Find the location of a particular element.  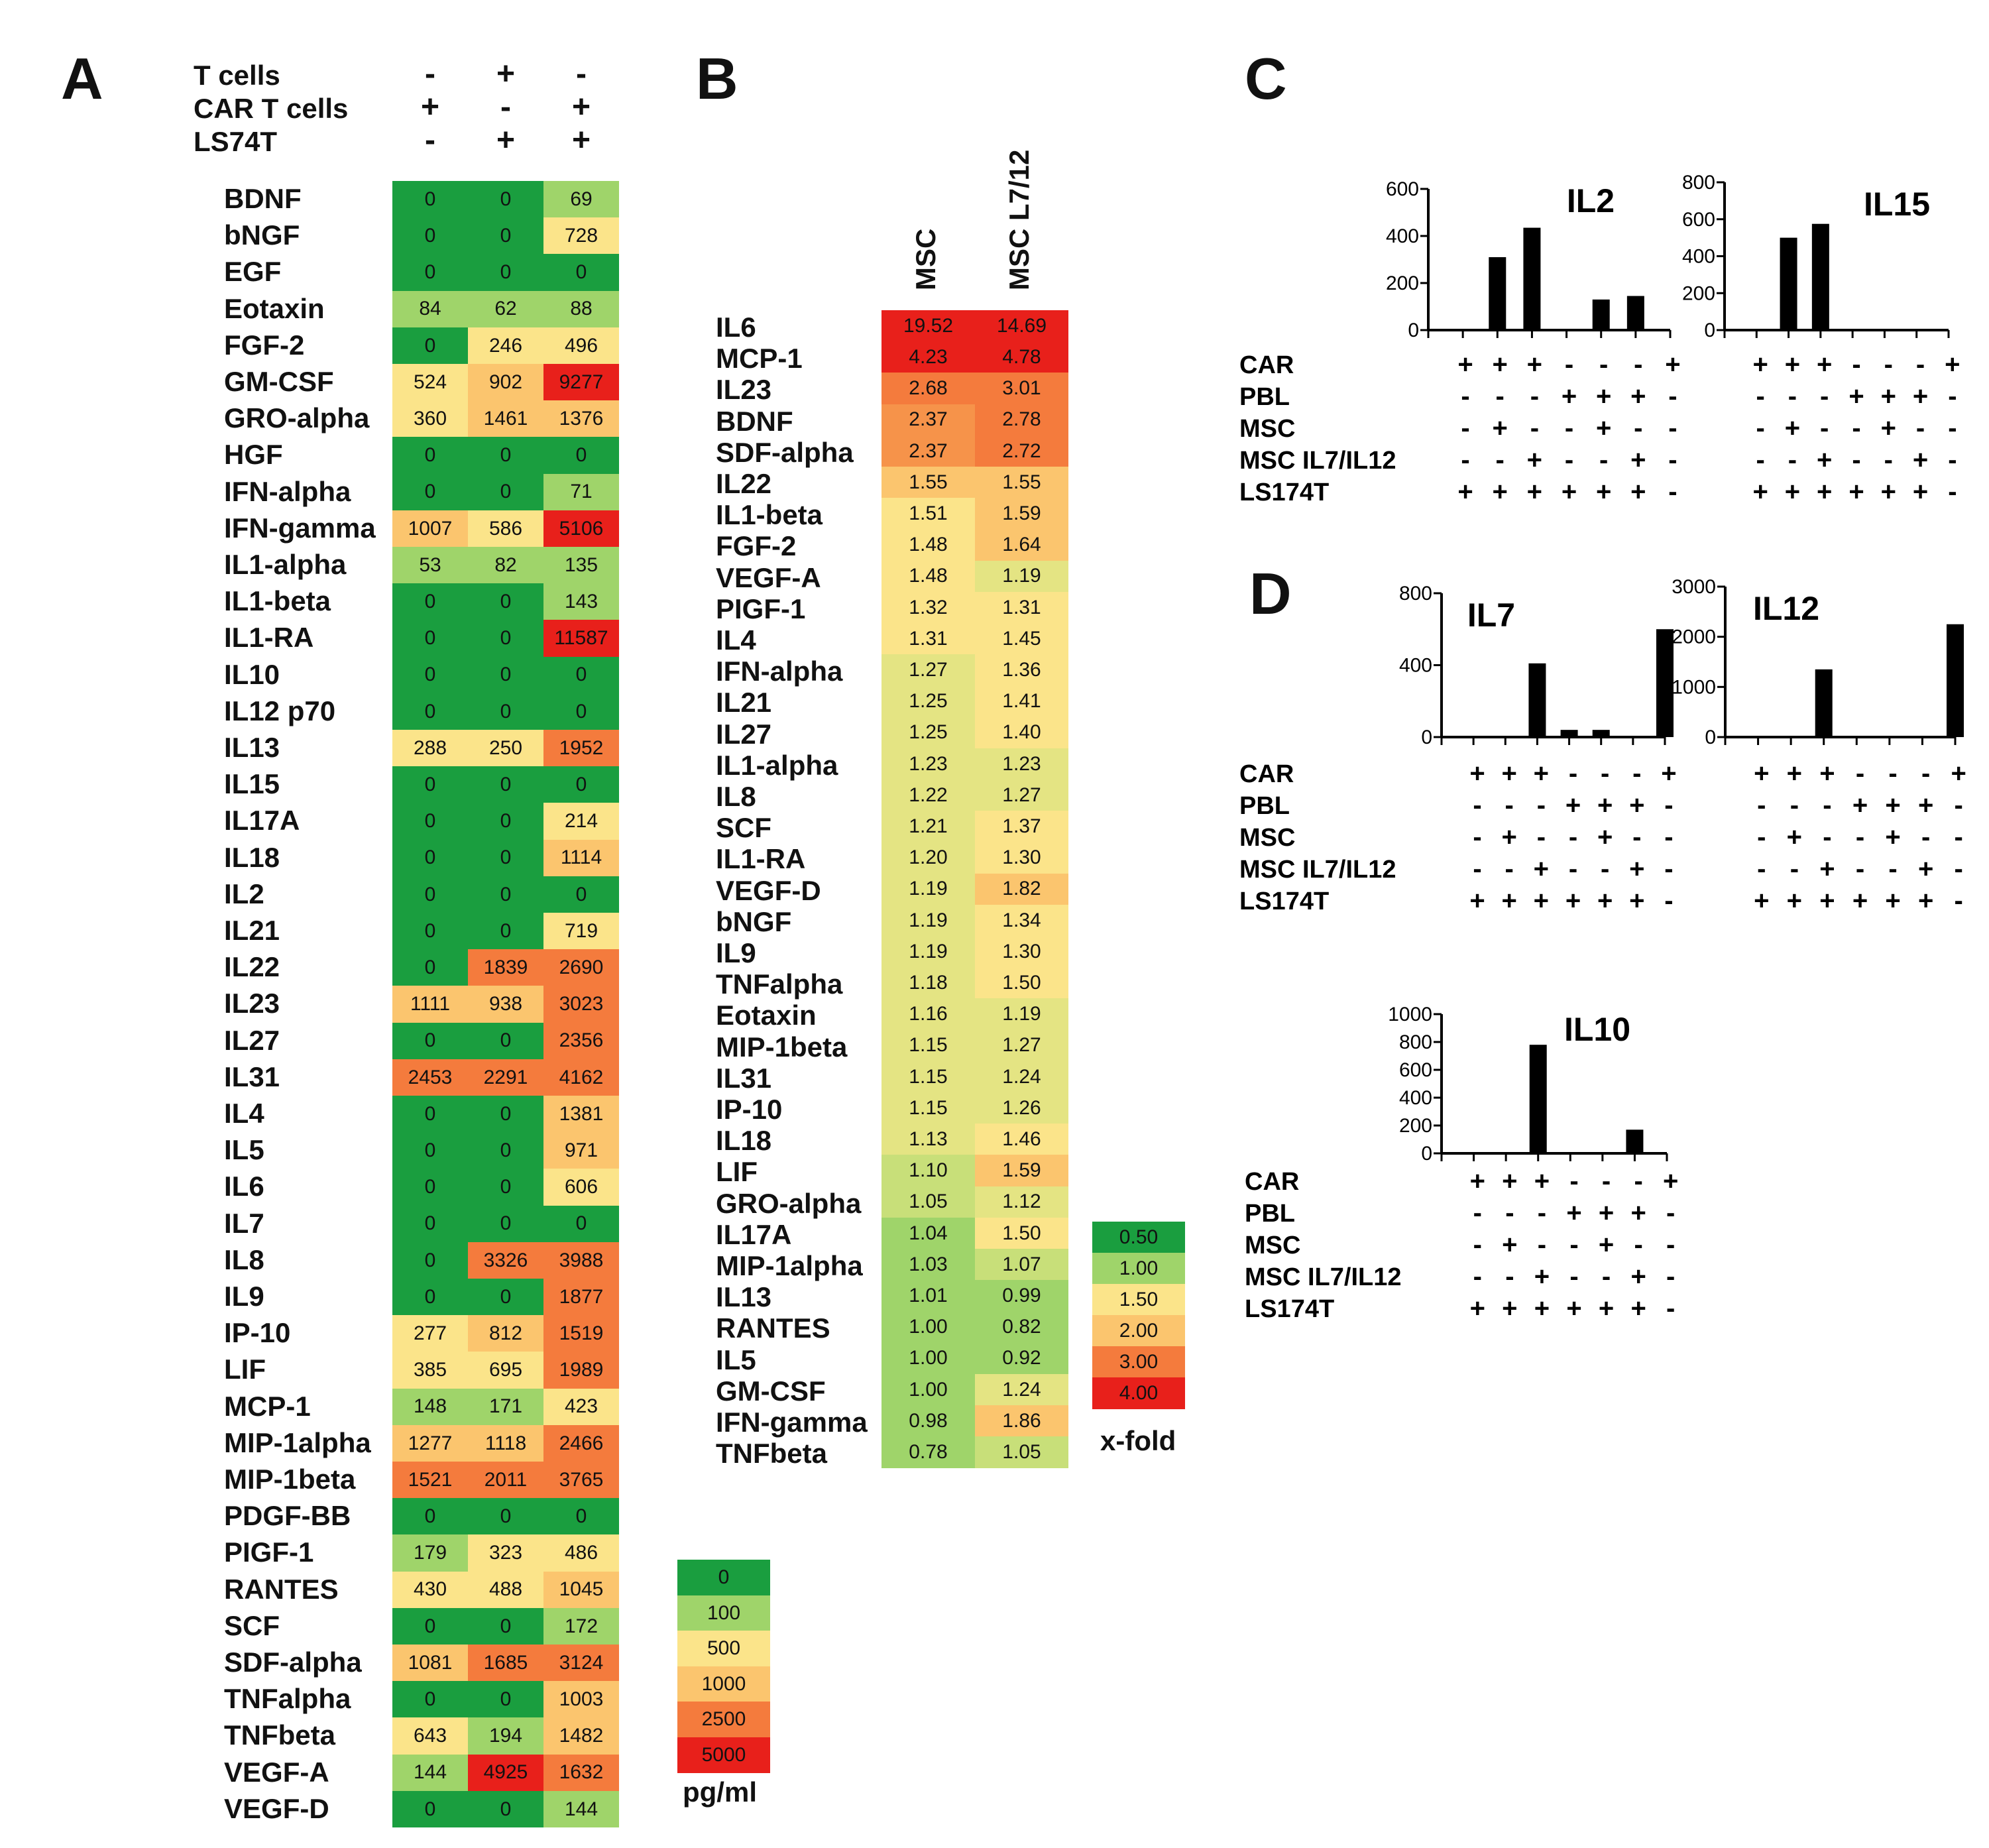

heatmap-cell: 1081 is located at coordinates (430, 1663).